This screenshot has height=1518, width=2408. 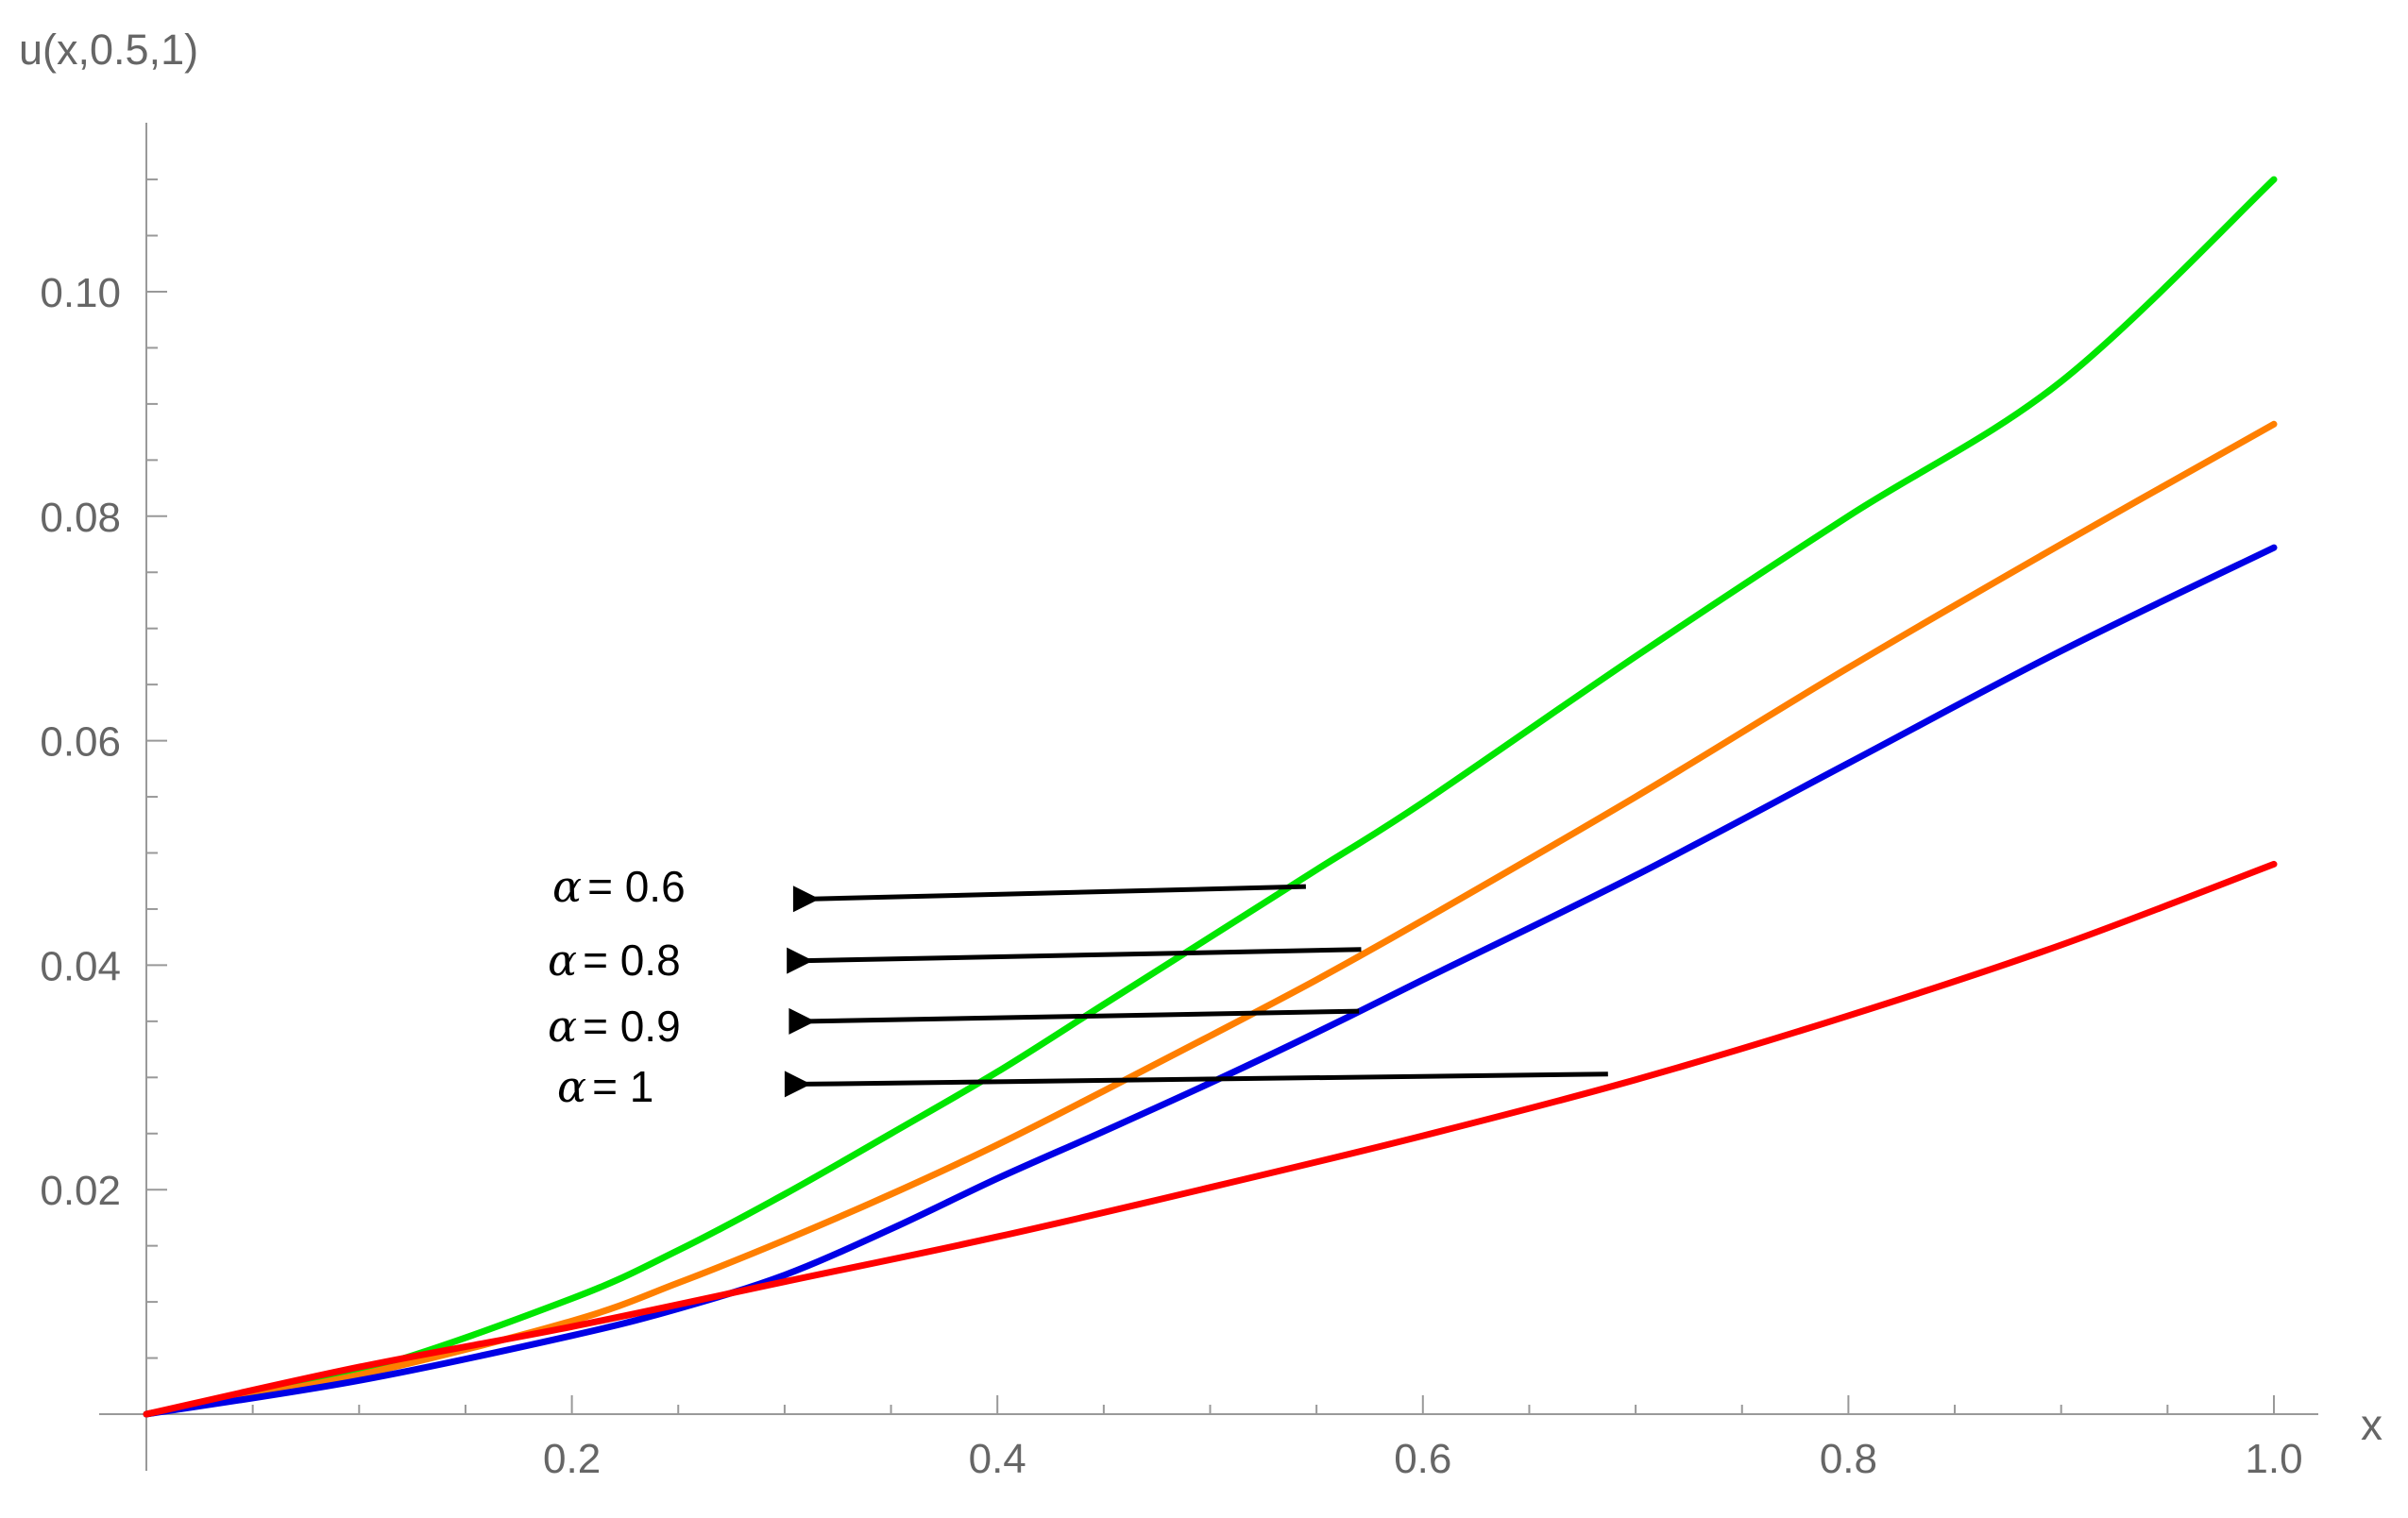 I want to click on y-tick-label: 0.08, so click(x=80, y=518).